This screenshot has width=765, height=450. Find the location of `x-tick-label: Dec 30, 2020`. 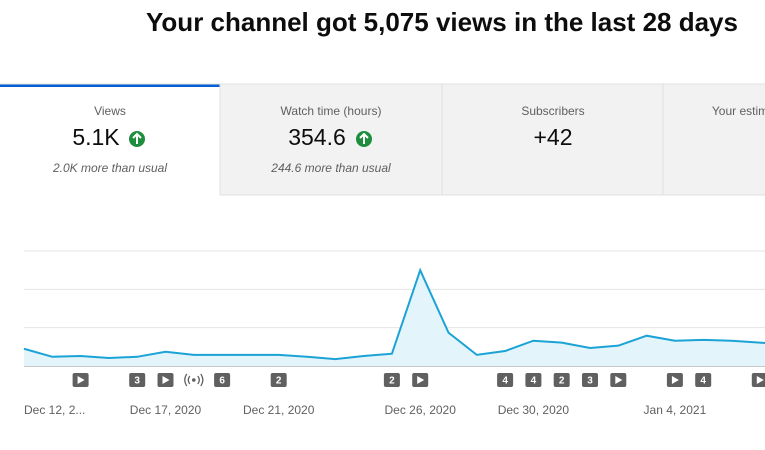

x-tick-label: Dec 30, 2020 is located at coordinates (534, 410).